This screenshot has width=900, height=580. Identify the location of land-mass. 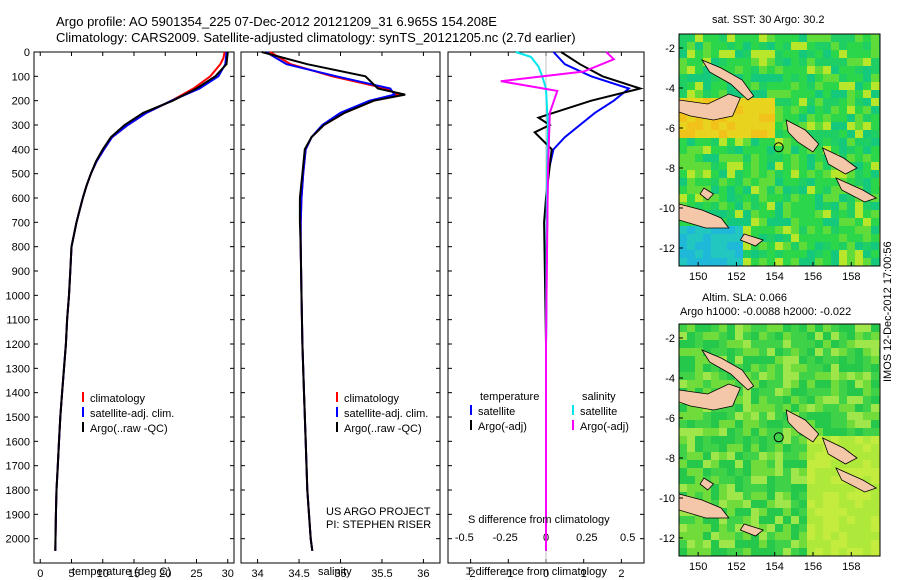
(856, 480).